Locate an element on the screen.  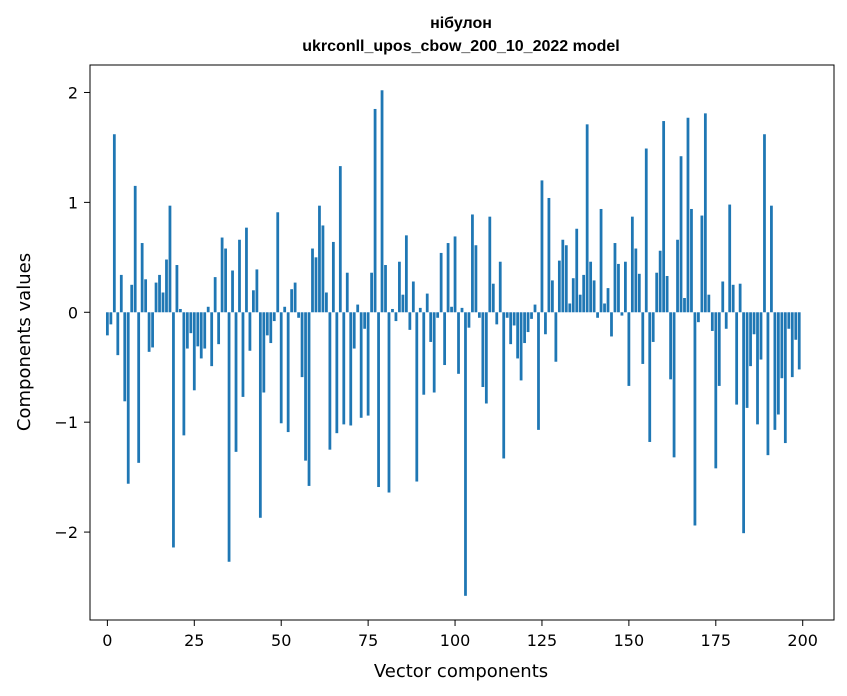
x-tick-label: 50 is located at coordinates (281, 640).